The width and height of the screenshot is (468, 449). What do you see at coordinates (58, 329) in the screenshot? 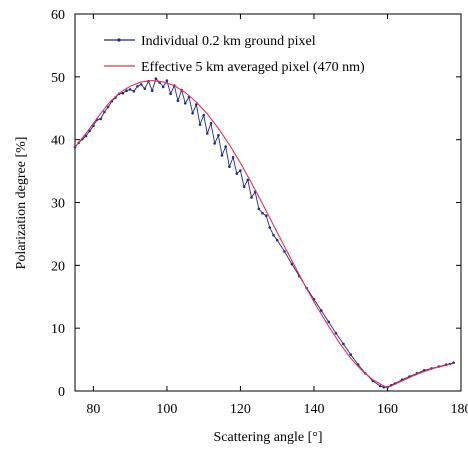
I see `y-tick-label: 10` at bounding box center [58, 329].